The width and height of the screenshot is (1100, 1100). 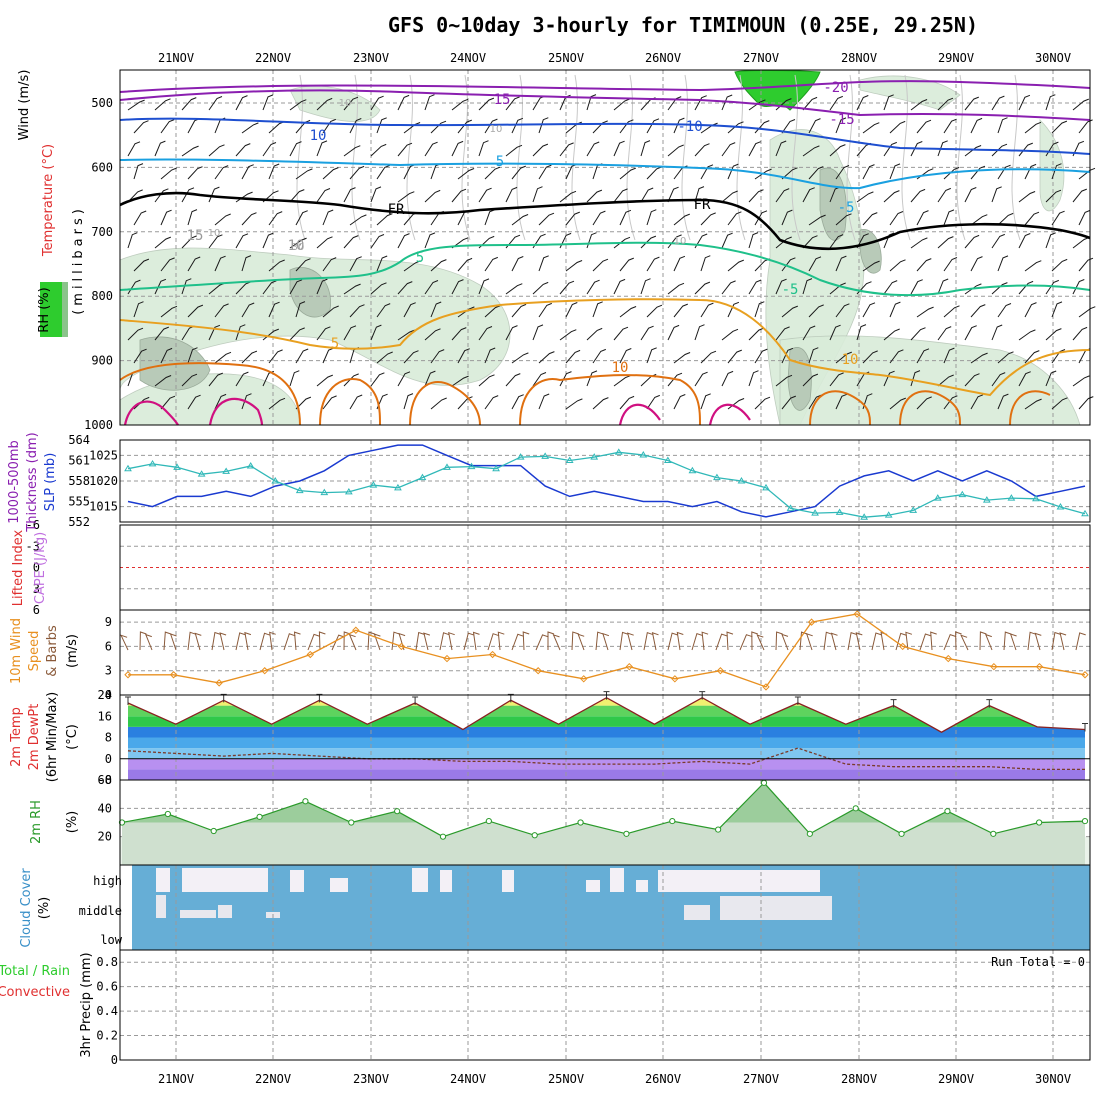 I want to click on cloud-level-2: low, so click(x=111, y=940).